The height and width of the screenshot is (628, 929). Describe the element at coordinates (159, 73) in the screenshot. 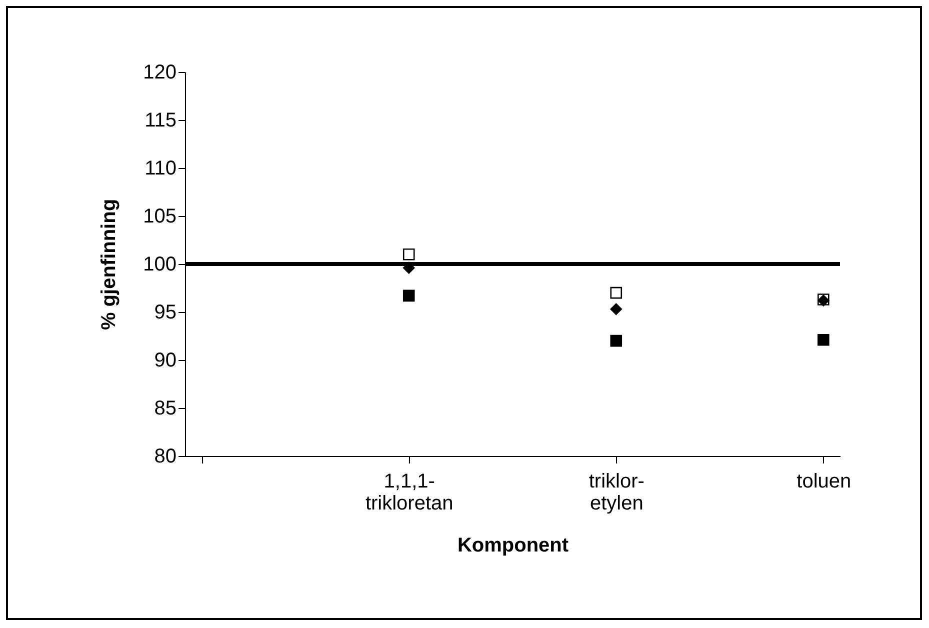

I see `y-tick-label: 120` at that location.